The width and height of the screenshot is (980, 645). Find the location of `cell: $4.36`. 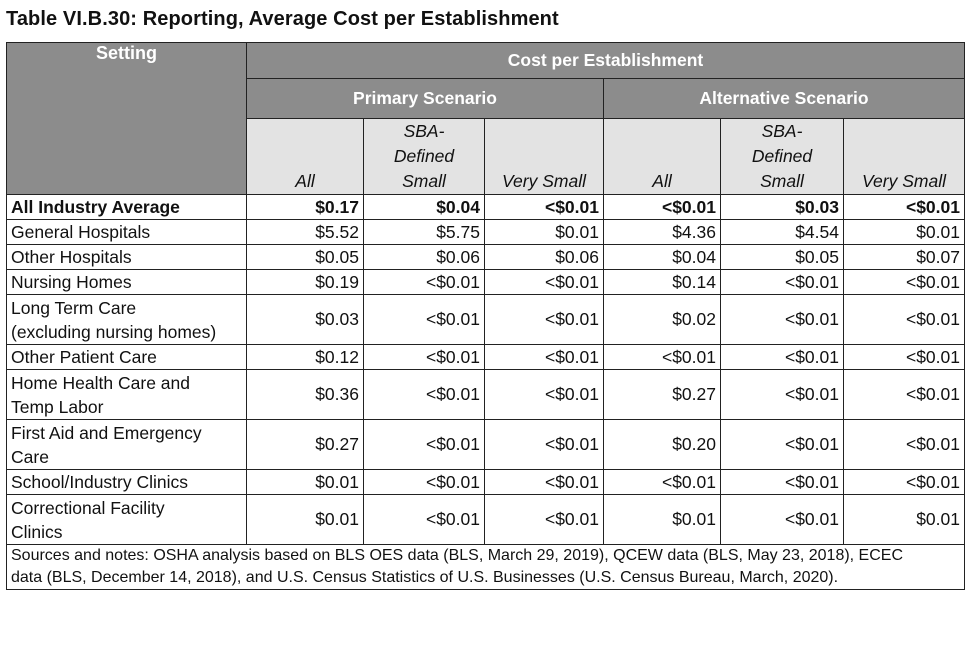

cell: $4.36 is located at coordinates (662, 232).